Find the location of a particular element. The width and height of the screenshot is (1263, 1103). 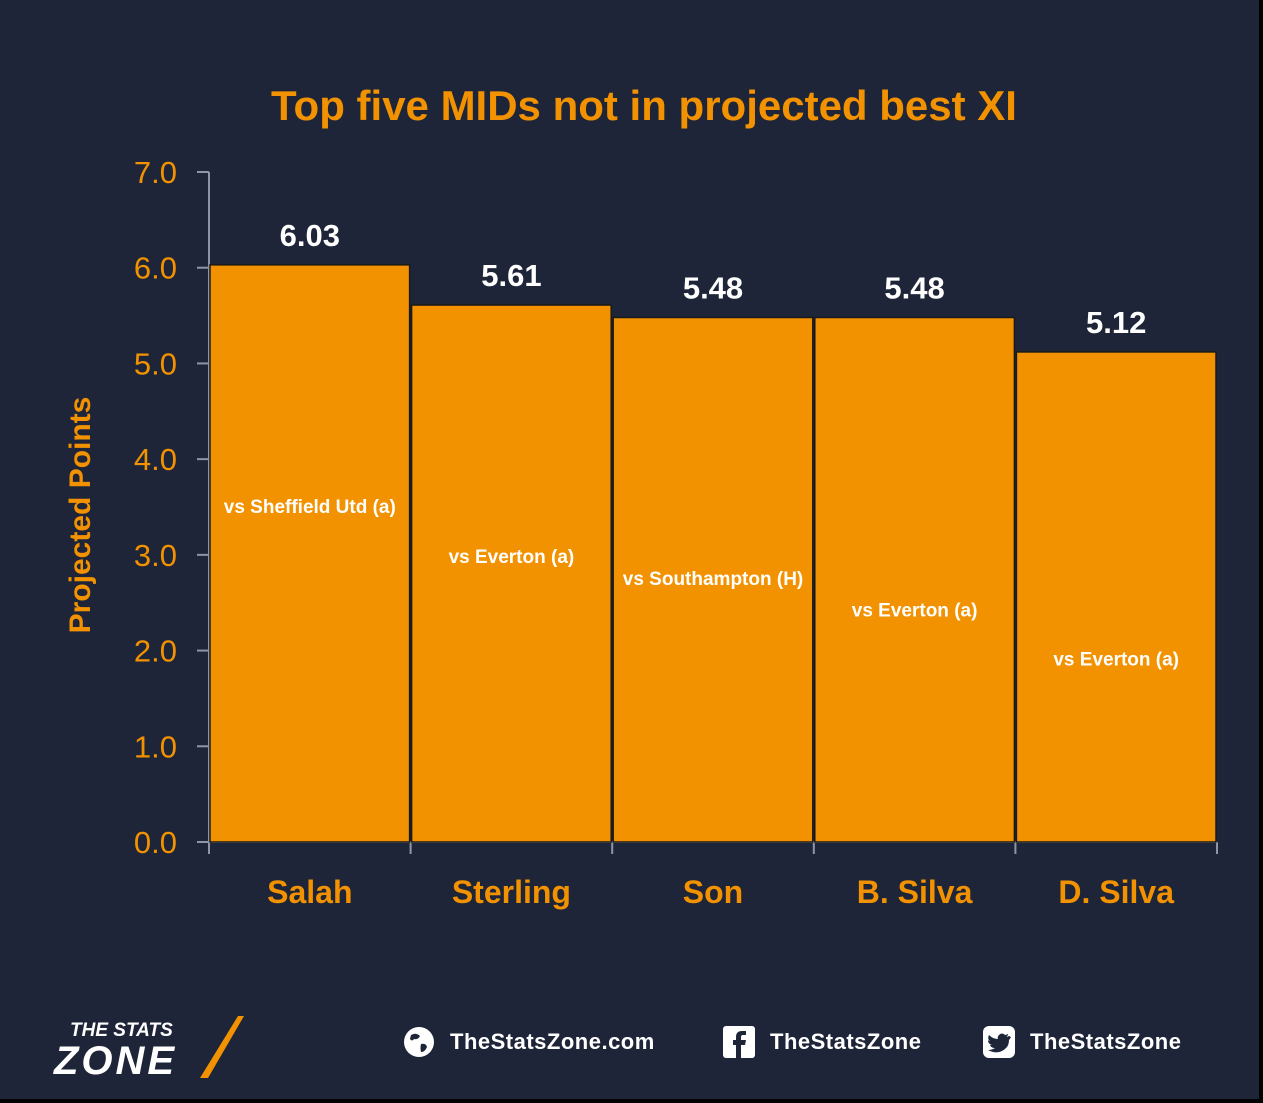

bar-fixture-label: vs Southampton (H) is located at coordinates (713, 579).